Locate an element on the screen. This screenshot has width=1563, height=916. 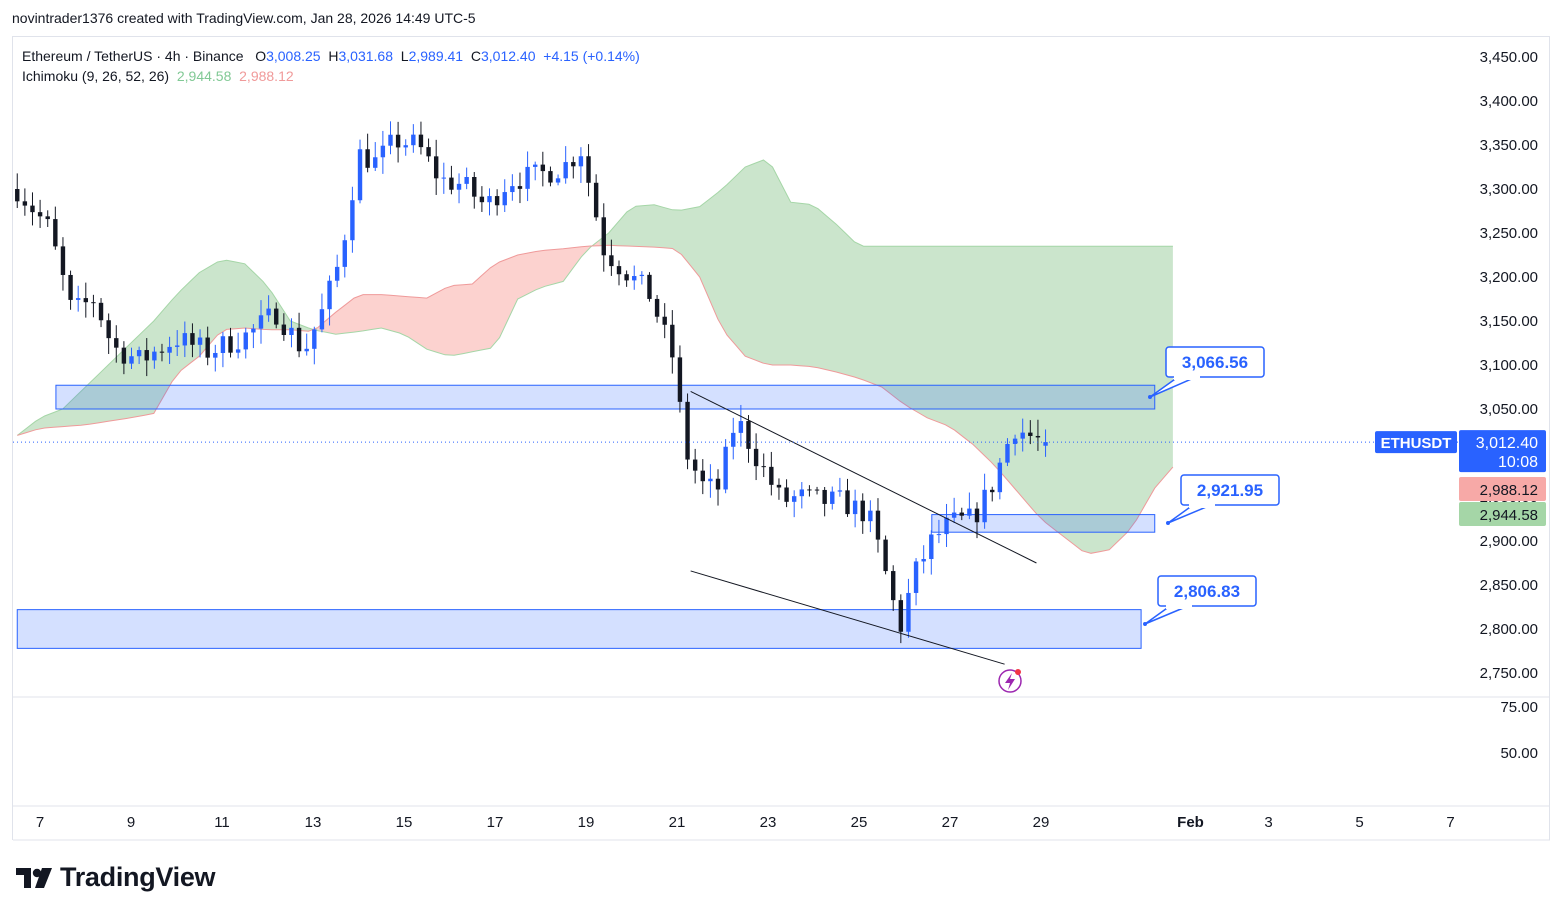
sub-pane-tick-label: 75.00 is located at coordinates (1519, 707).